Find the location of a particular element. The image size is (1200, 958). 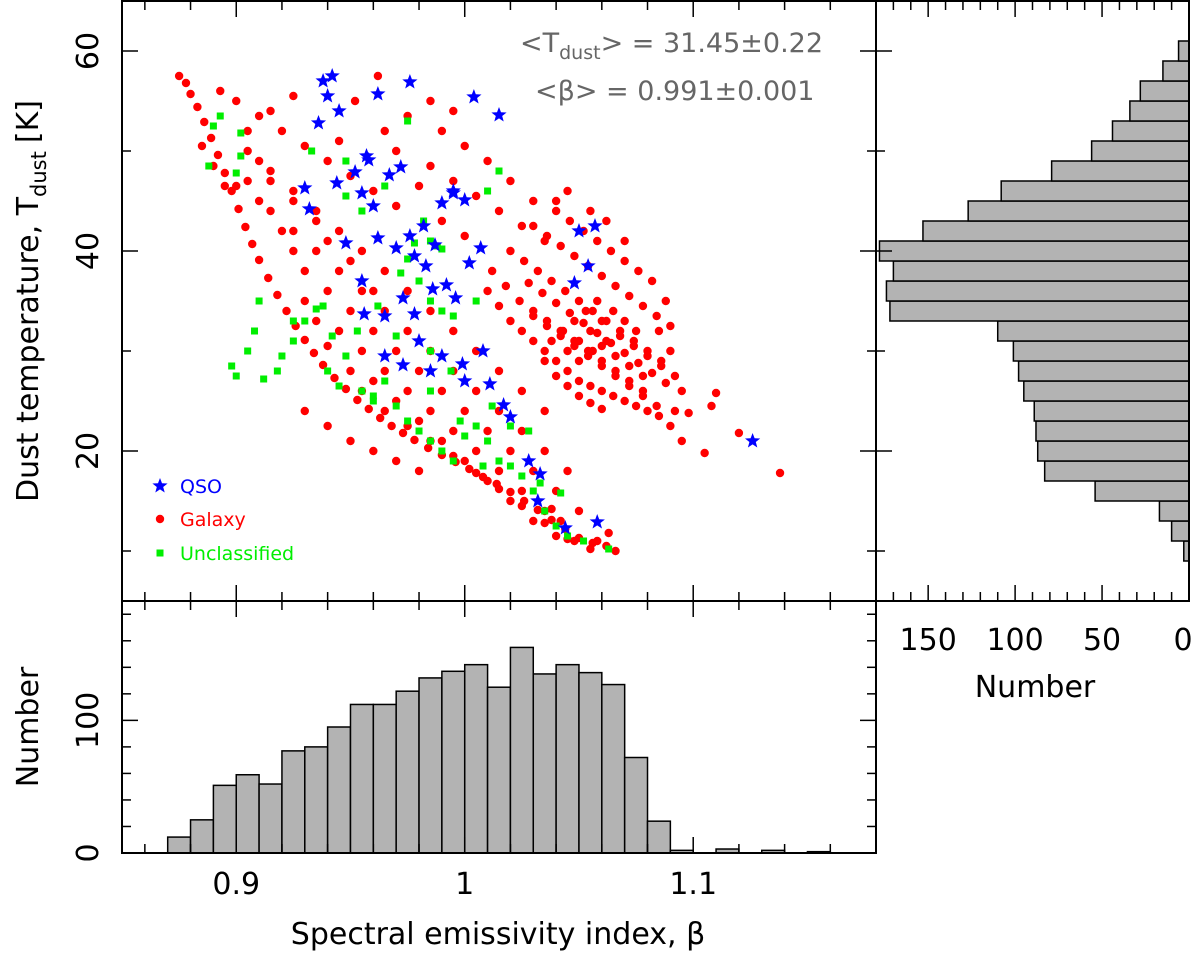

tdust-histogram-bars is located at coordinates (1034, 301).